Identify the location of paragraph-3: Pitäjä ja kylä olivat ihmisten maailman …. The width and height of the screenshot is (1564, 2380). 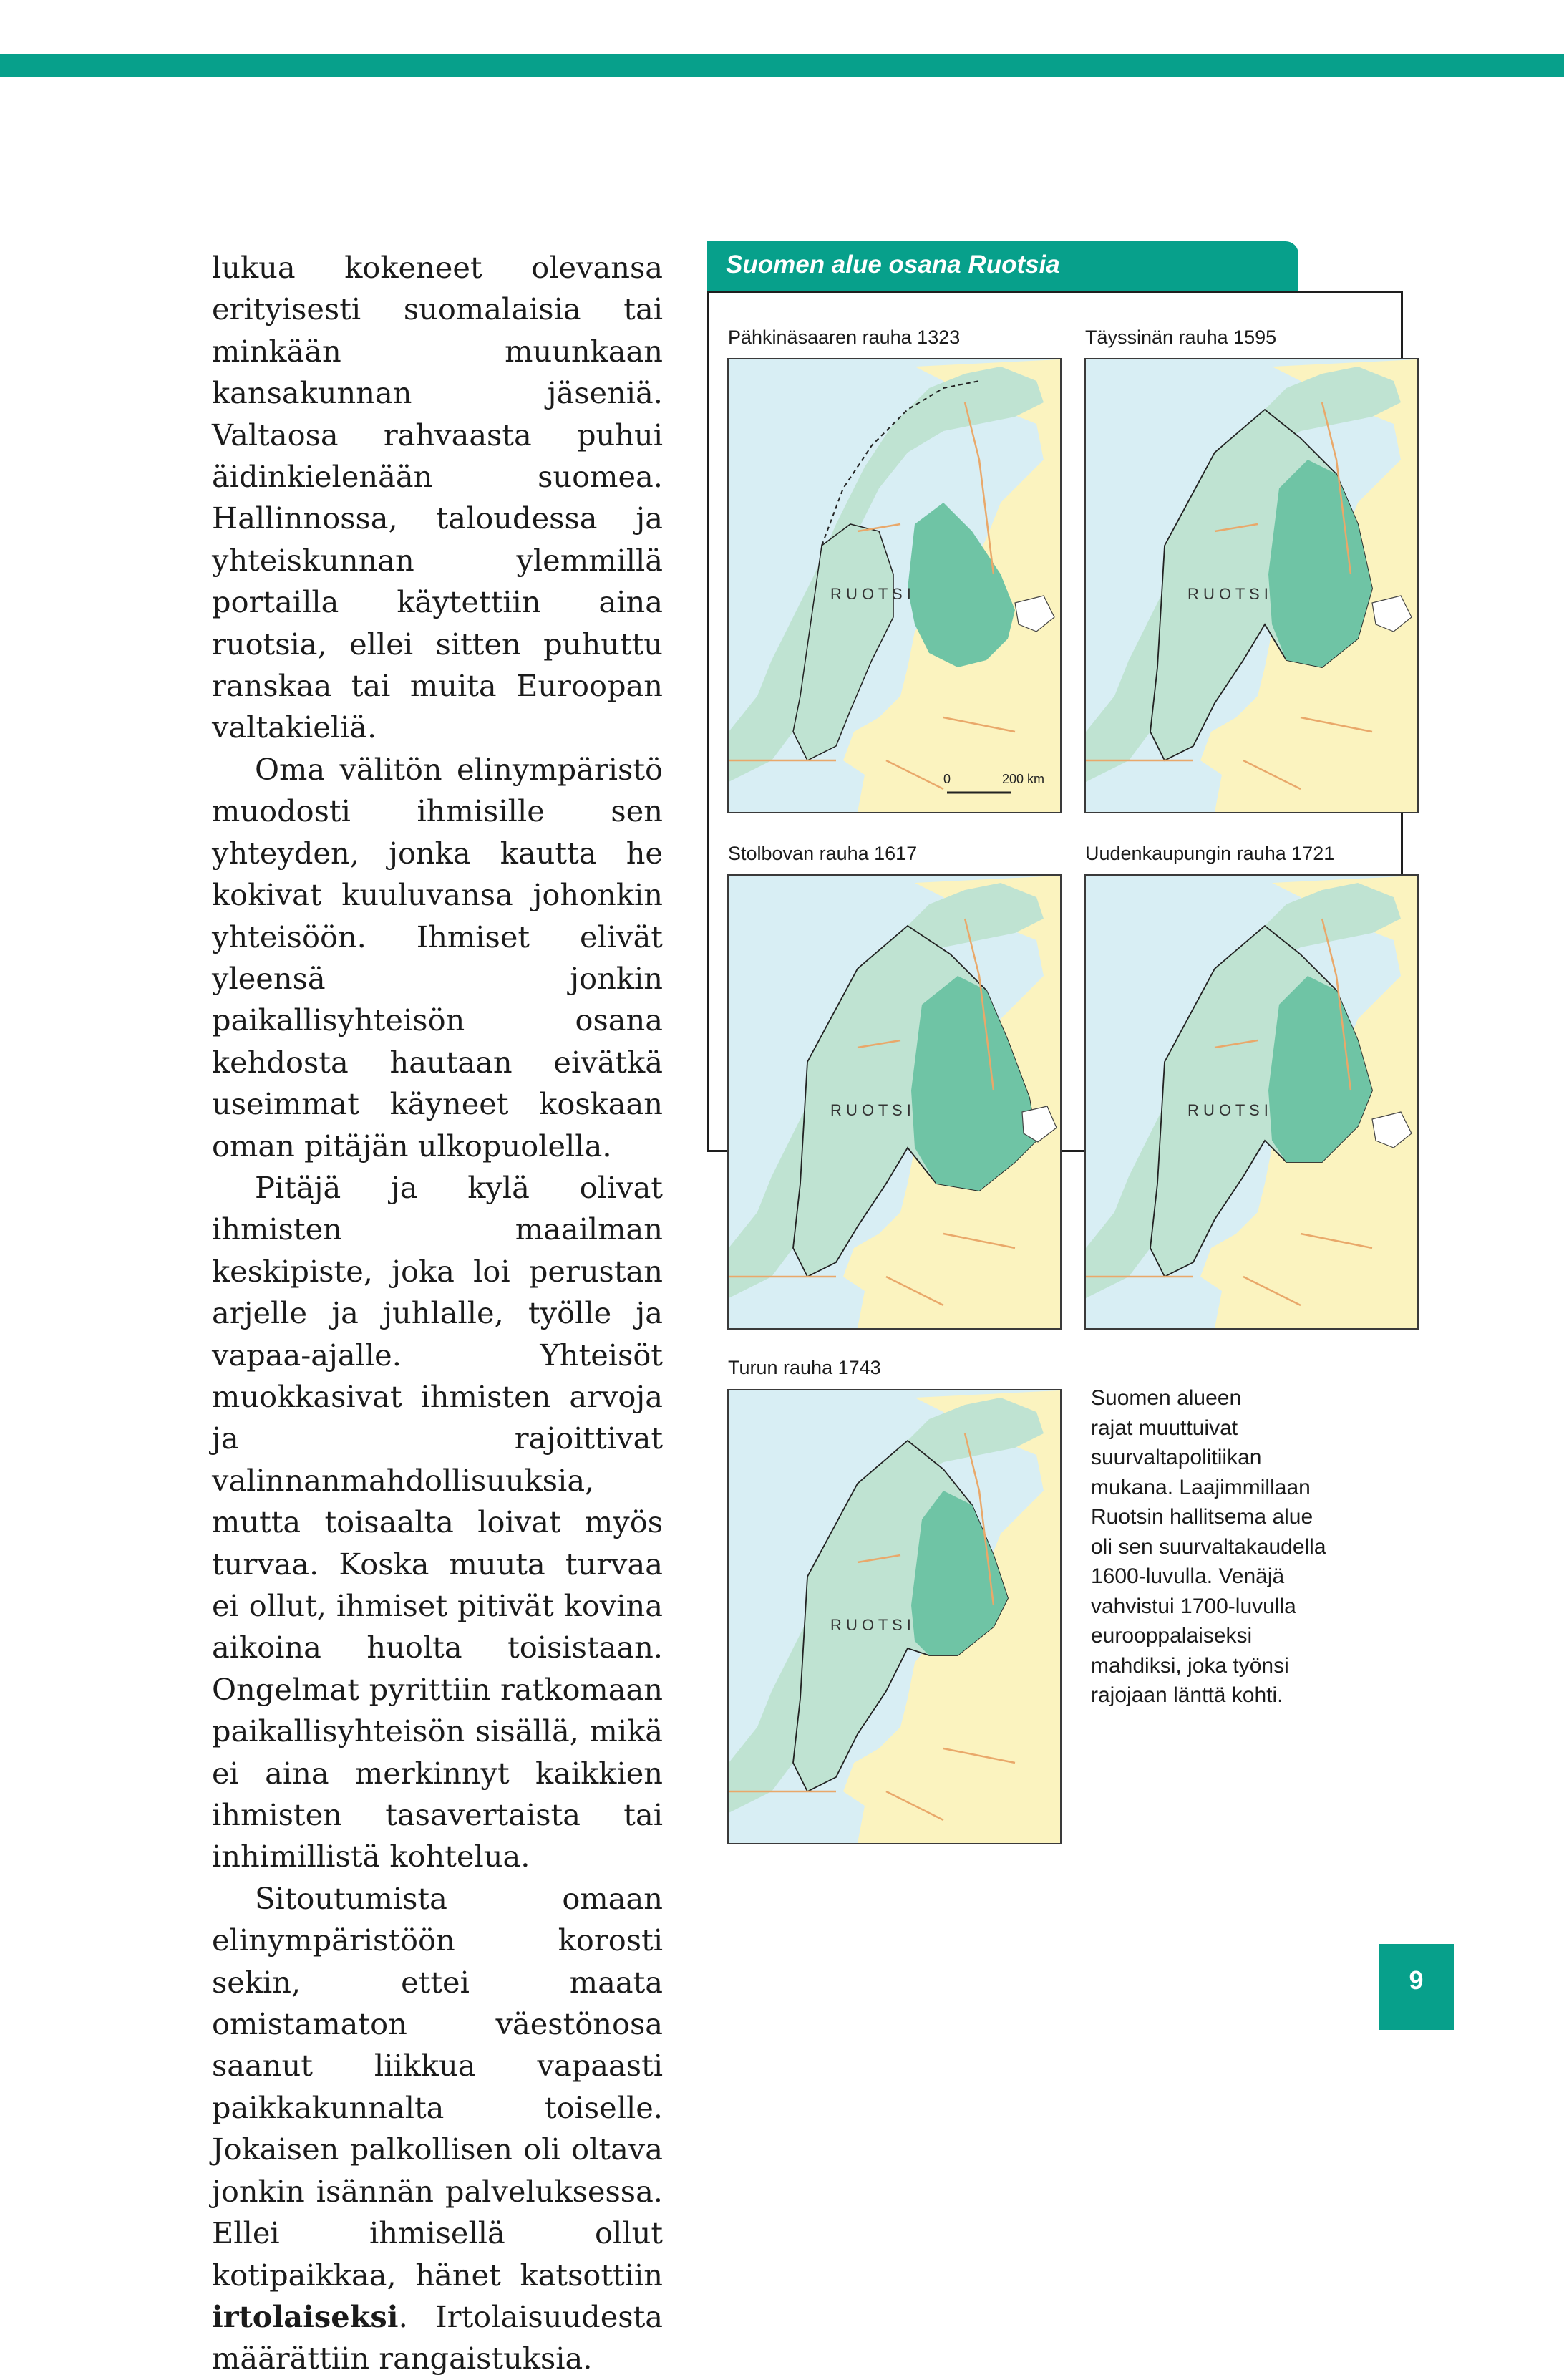
(437, 1522).